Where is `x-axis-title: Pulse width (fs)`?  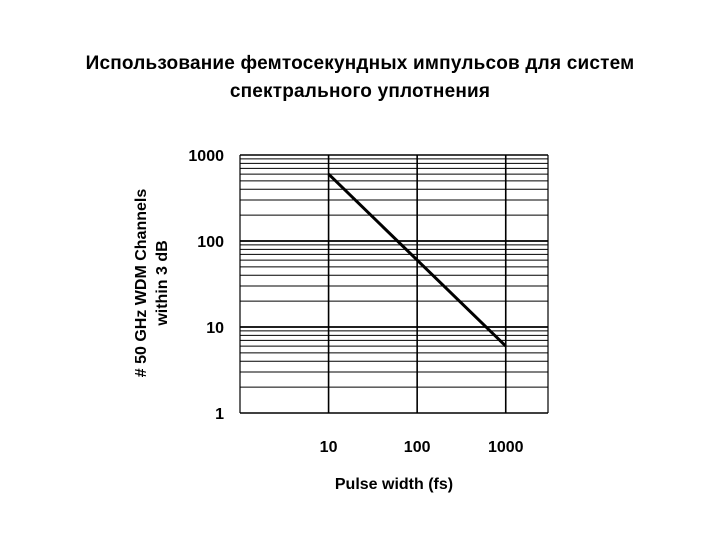
x-axis-title: Pulse width (fs) is located at coordinates (394, 484).